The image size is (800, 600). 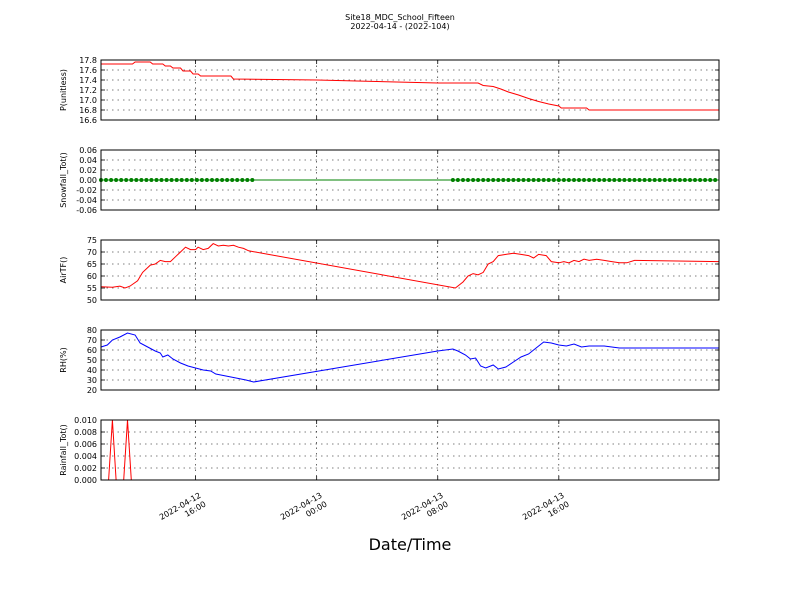 What do you see at coordinates (92, 240) in the screenshot?
I see `y-tick-label: 75` at bounding box center [92, 240].